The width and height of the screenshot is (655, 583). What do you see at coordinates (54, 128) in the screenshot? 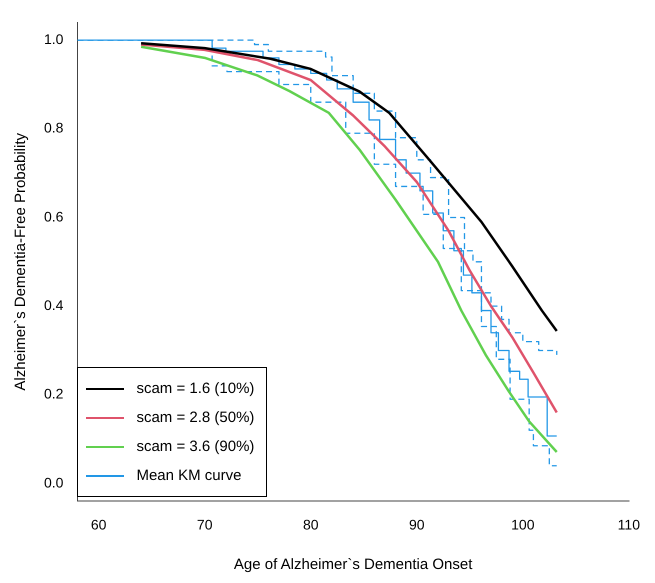
I see `y-tick-label: 0.8` at bounding box center [54, 128].